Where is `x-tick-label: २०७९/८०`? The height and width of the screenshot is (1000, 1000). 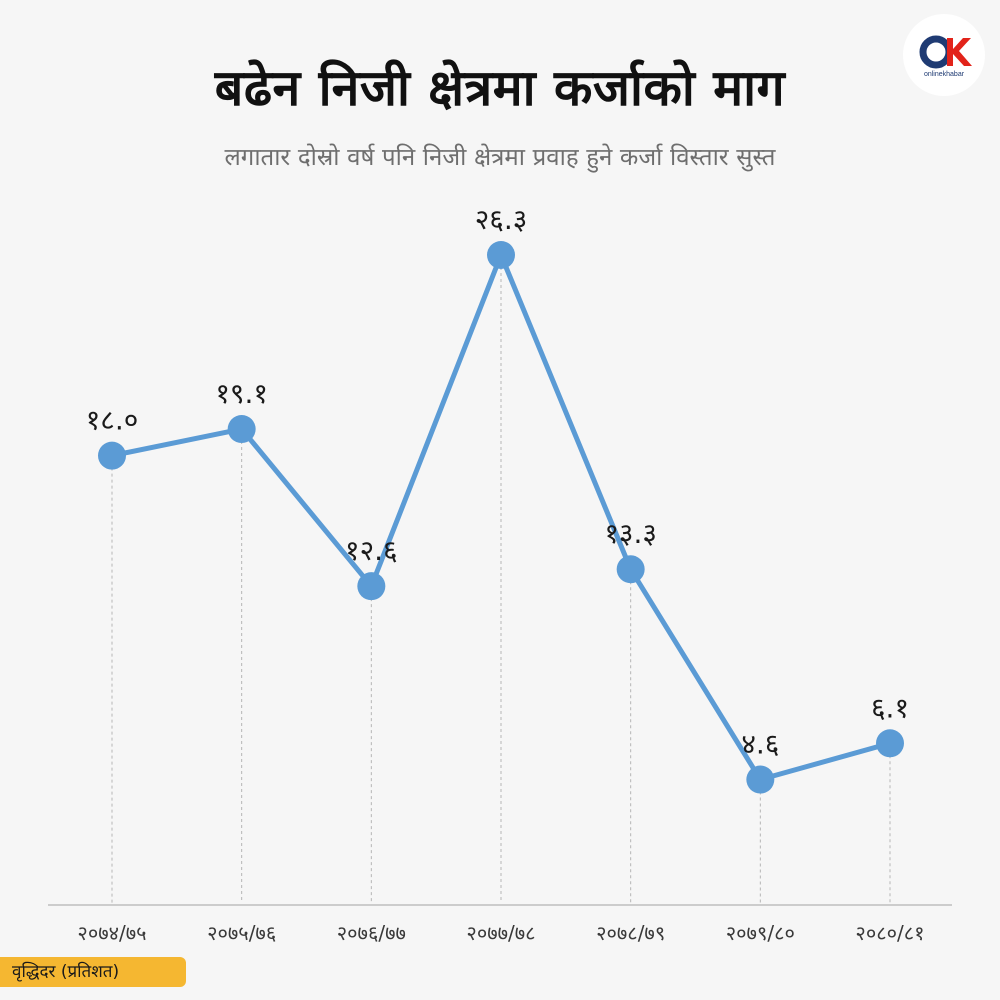
x-tick-label: २०७९/८० is located at coordinates (760, 933).